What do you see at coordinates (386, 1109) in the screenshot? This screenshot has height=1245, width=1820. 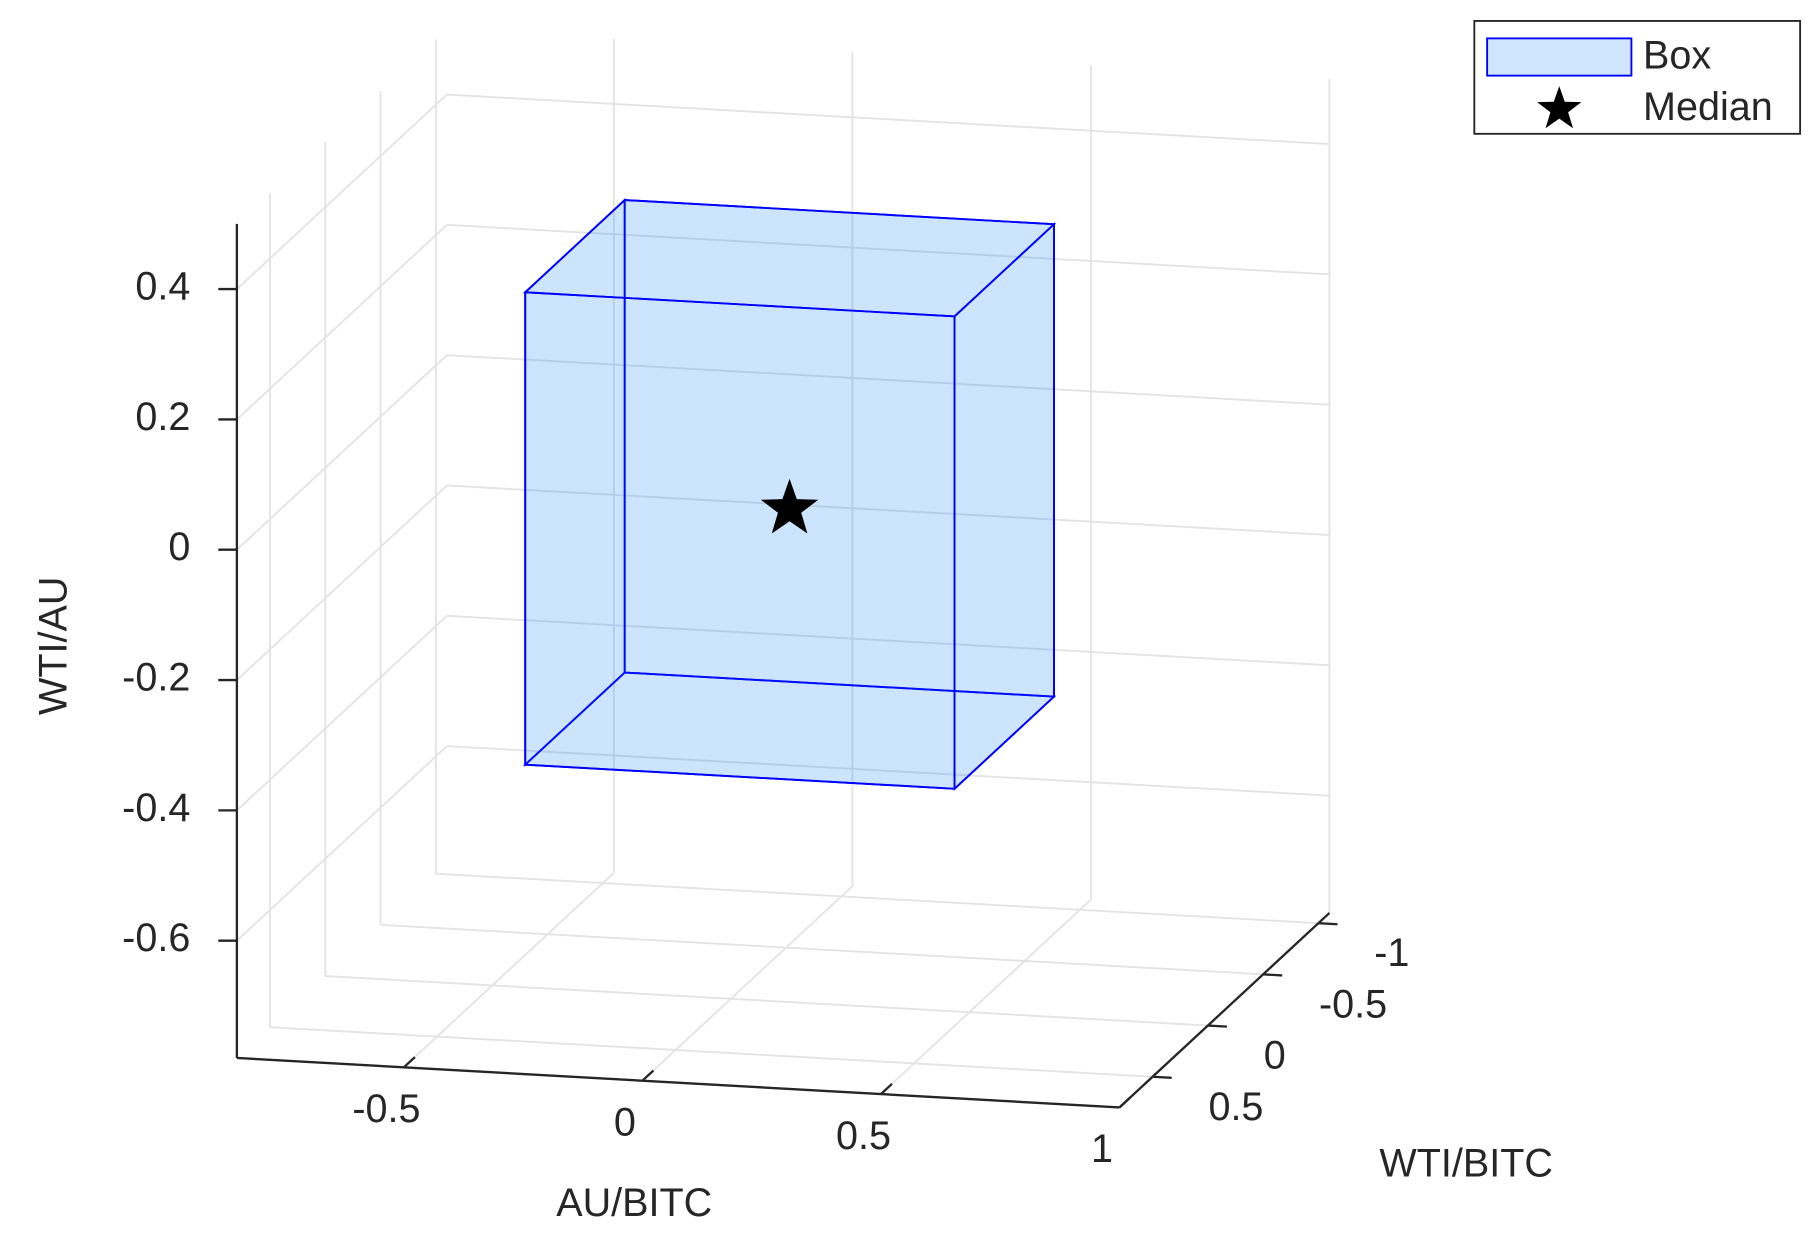 I see `x-tick-label: -0.5` at bounding box center [386, 1109].